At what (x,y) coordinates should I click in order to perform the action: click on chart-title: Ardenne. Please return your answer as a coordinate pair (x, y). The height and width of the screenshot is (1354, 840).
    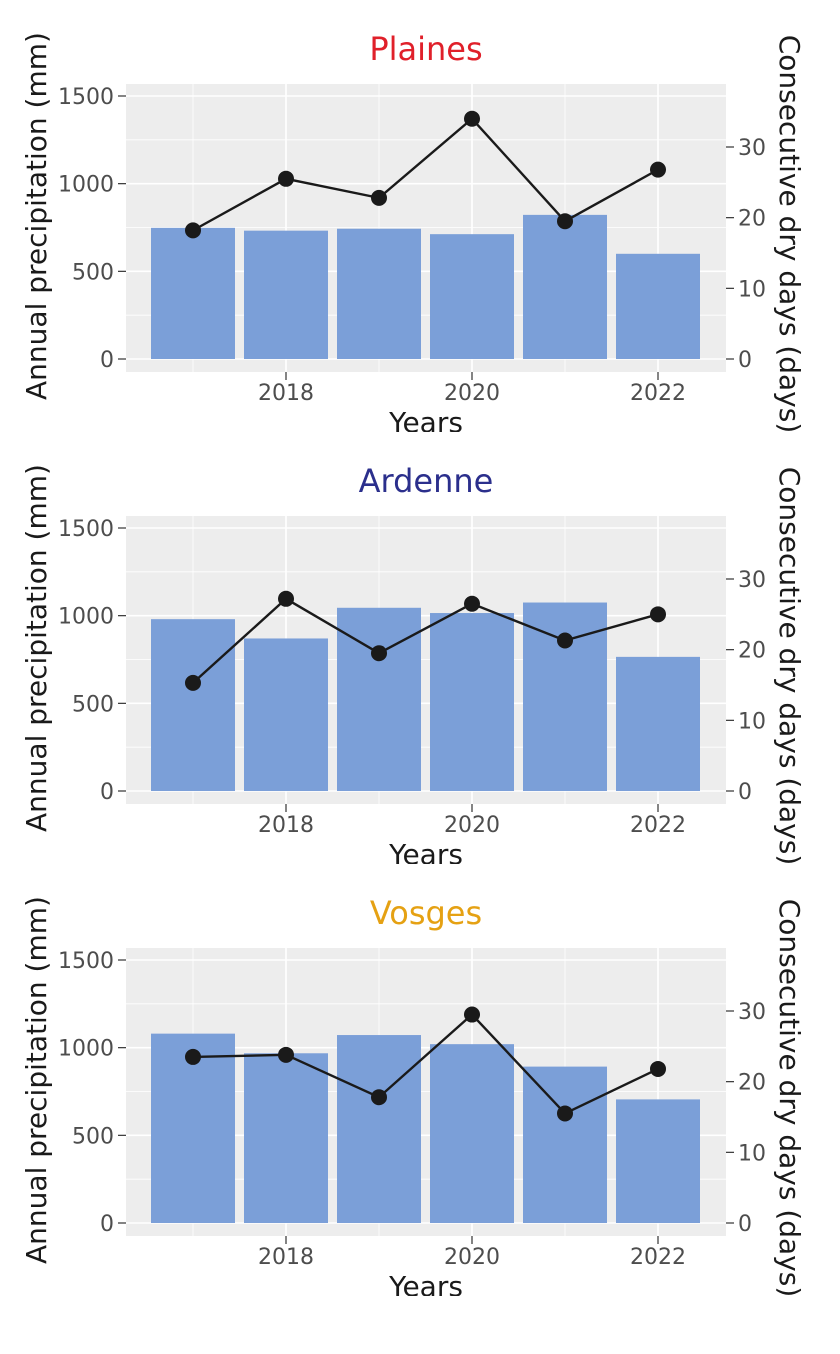
    Looking at the image, I should click on (426, 481).